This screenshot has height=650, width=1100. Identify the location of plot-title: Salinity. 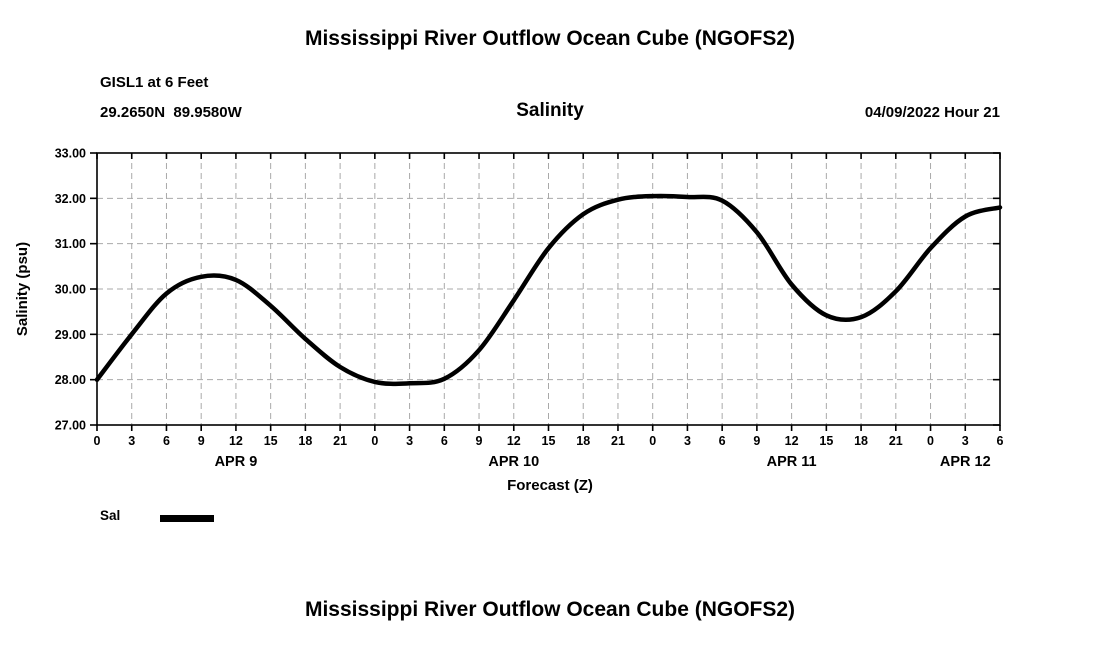
(550, 110).